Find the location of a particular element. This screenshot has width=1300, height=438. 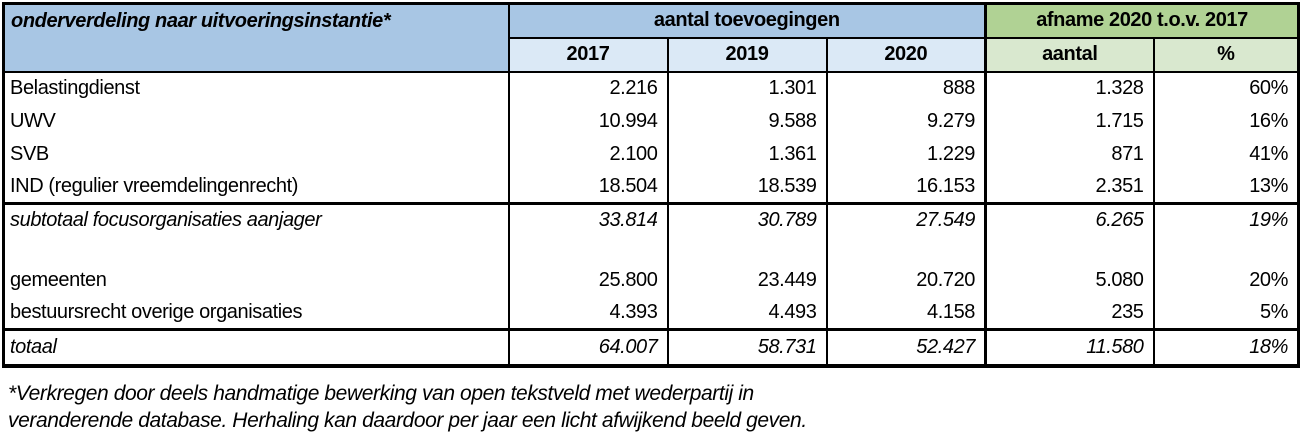

value-cell: 9.588 is located at coordinates (746, 121).